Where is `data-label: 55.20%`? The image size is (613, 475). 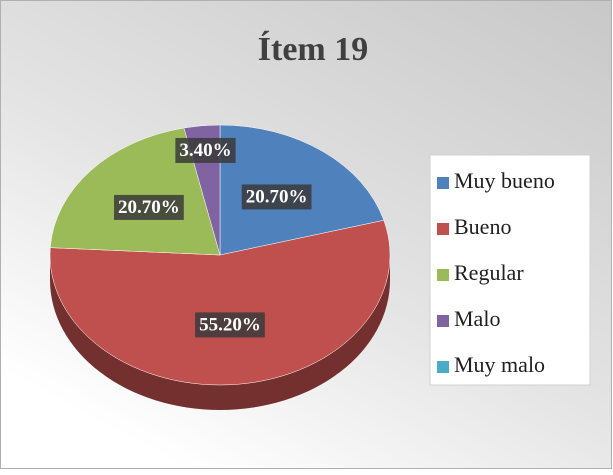
data-label: 55.20% is located at coordinates (230, 324).